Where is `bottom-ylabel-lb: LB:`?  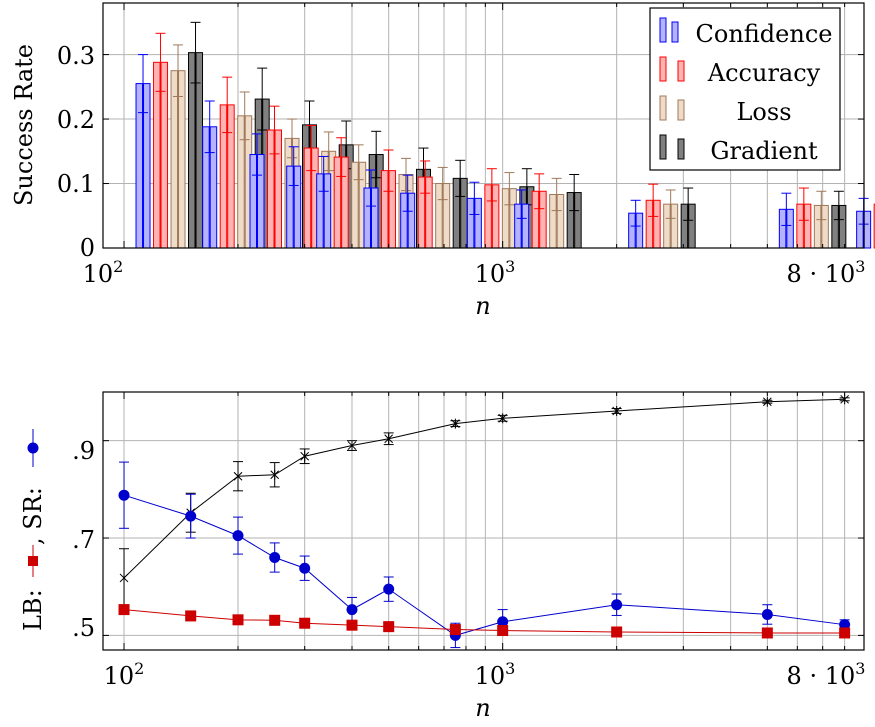 bottom-ylabel-lb: LB: is located at coordinates (33, 606).